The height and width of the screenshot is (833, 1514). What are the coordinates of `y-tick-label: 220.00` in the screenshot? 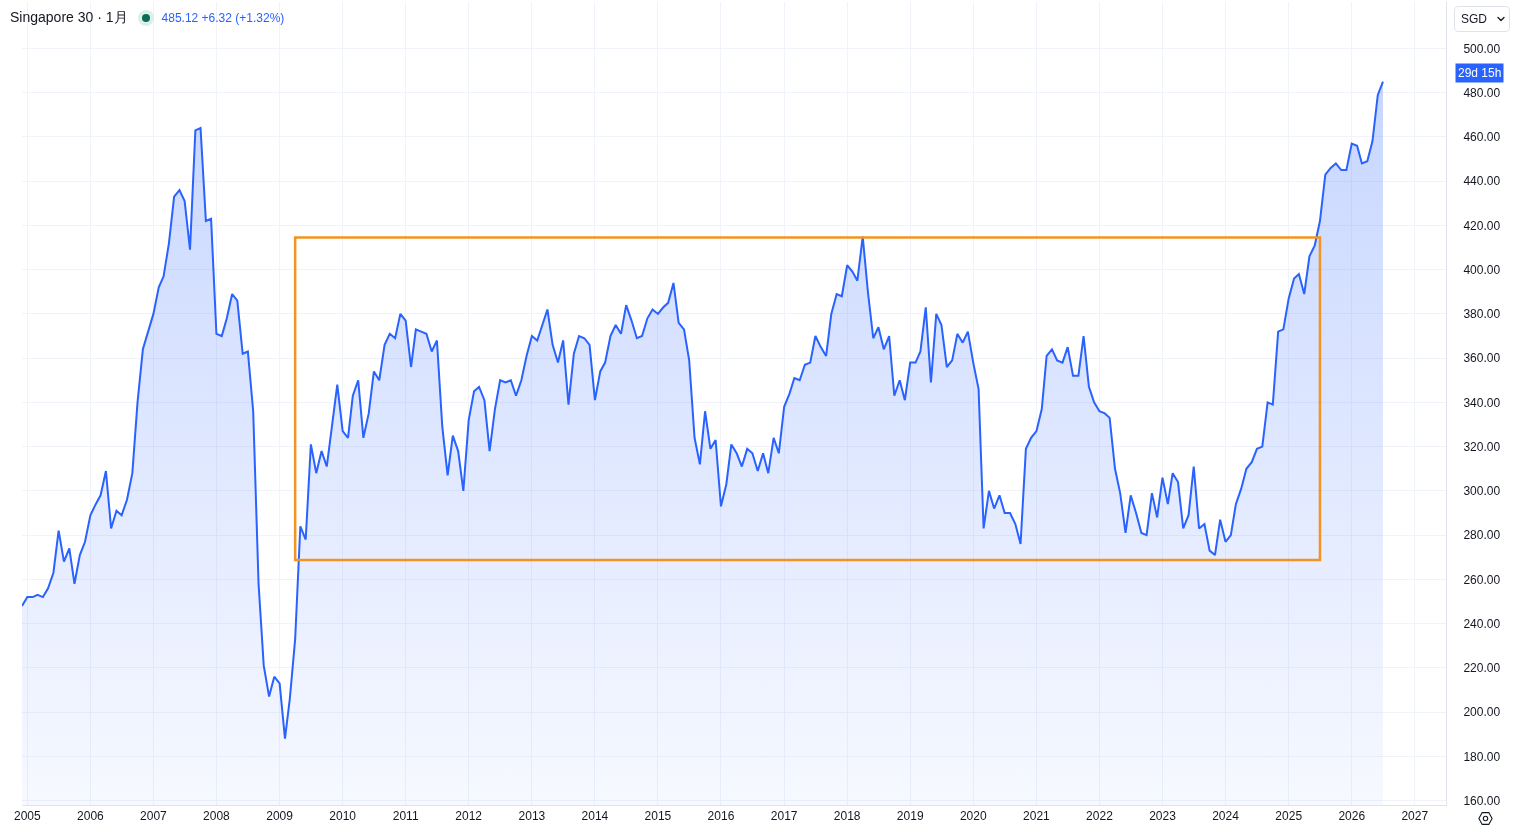 It's located at (1482, 668).